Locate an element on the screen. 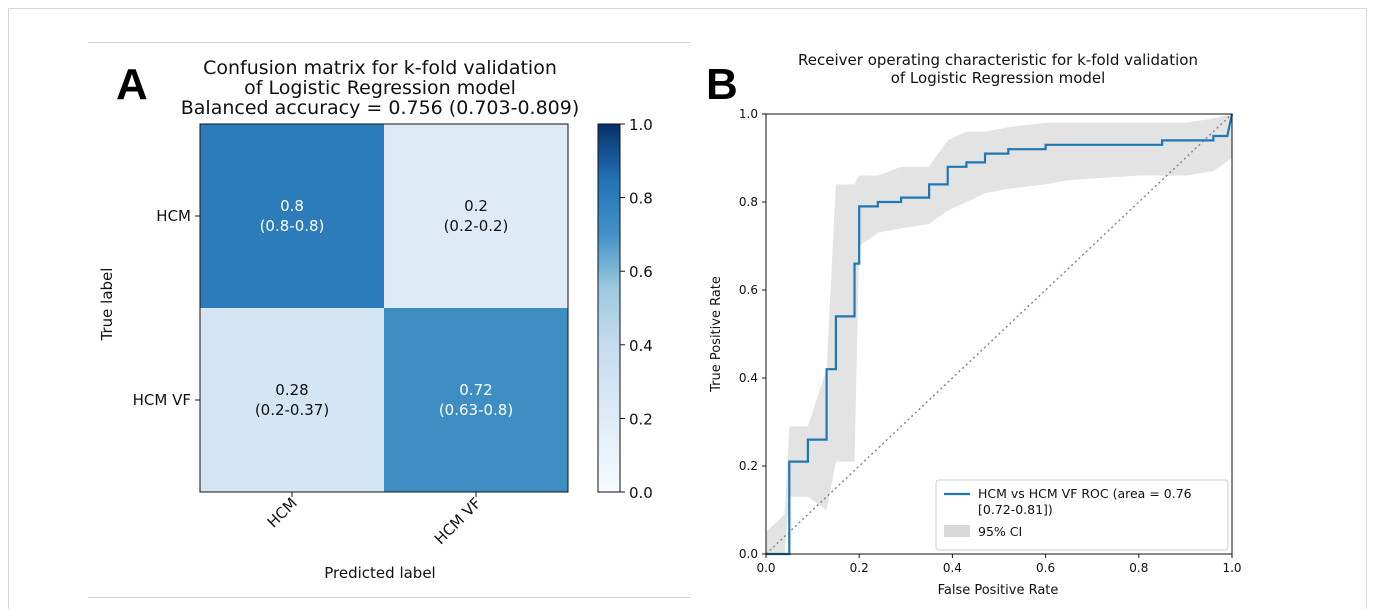 This screenshot has width=1374, height=610. cm-cell-ci: (0.8-0.8) is located at coordinates (292, 226).